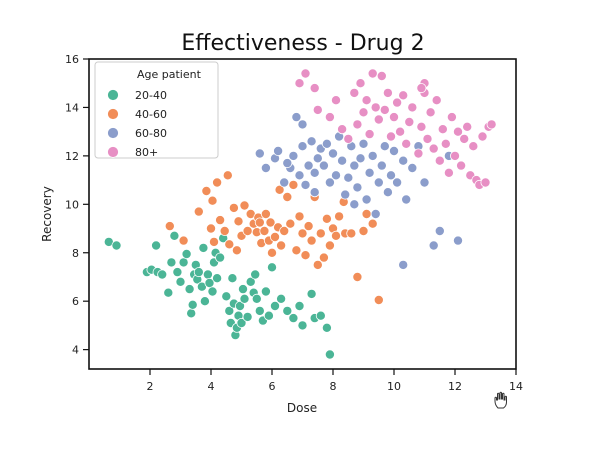  I want to click on data-point-80+-8, so click(354, 92).